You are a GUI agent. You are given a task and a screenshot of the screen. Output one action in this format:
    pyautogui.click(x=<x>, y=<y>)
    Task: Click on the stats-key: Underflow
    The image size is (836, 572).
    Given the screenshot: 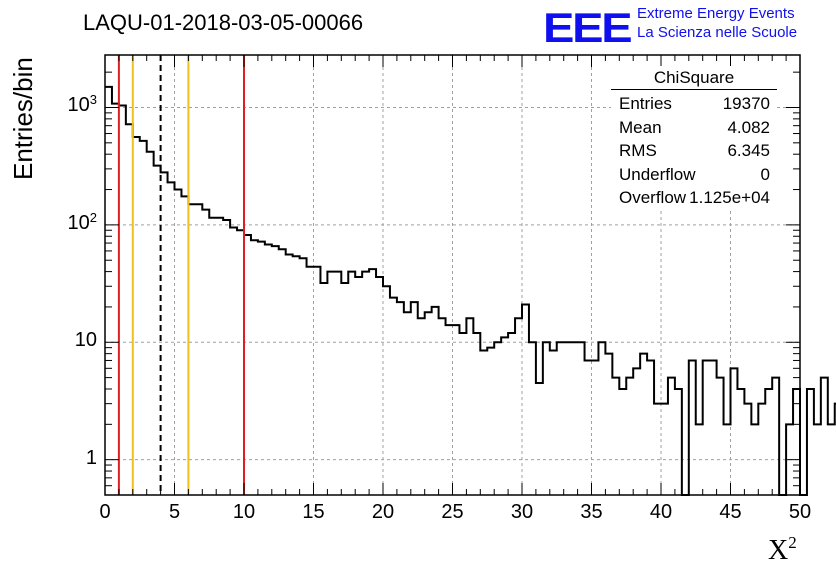 What is the action you would take?
    pyautogui.click(x=657, y=174)
    